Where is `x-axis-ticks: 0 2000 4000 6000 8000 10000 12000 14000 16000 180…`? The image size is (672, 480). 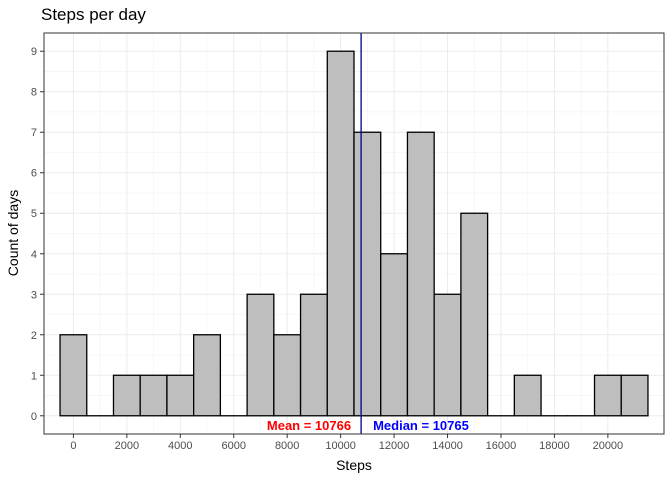
x-axis-ticks: 0 2000 4000 6000 8000 10000 12000 14000 16000 180… is located at coordinates (346, 443).